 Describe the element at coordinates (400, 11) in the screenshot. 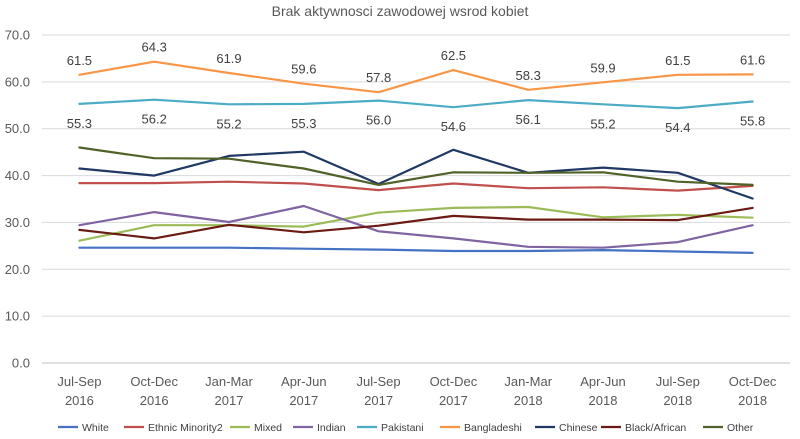

I see `chart-title: Brak aktywnosci zawodowej wsrod kobiet` at that location.